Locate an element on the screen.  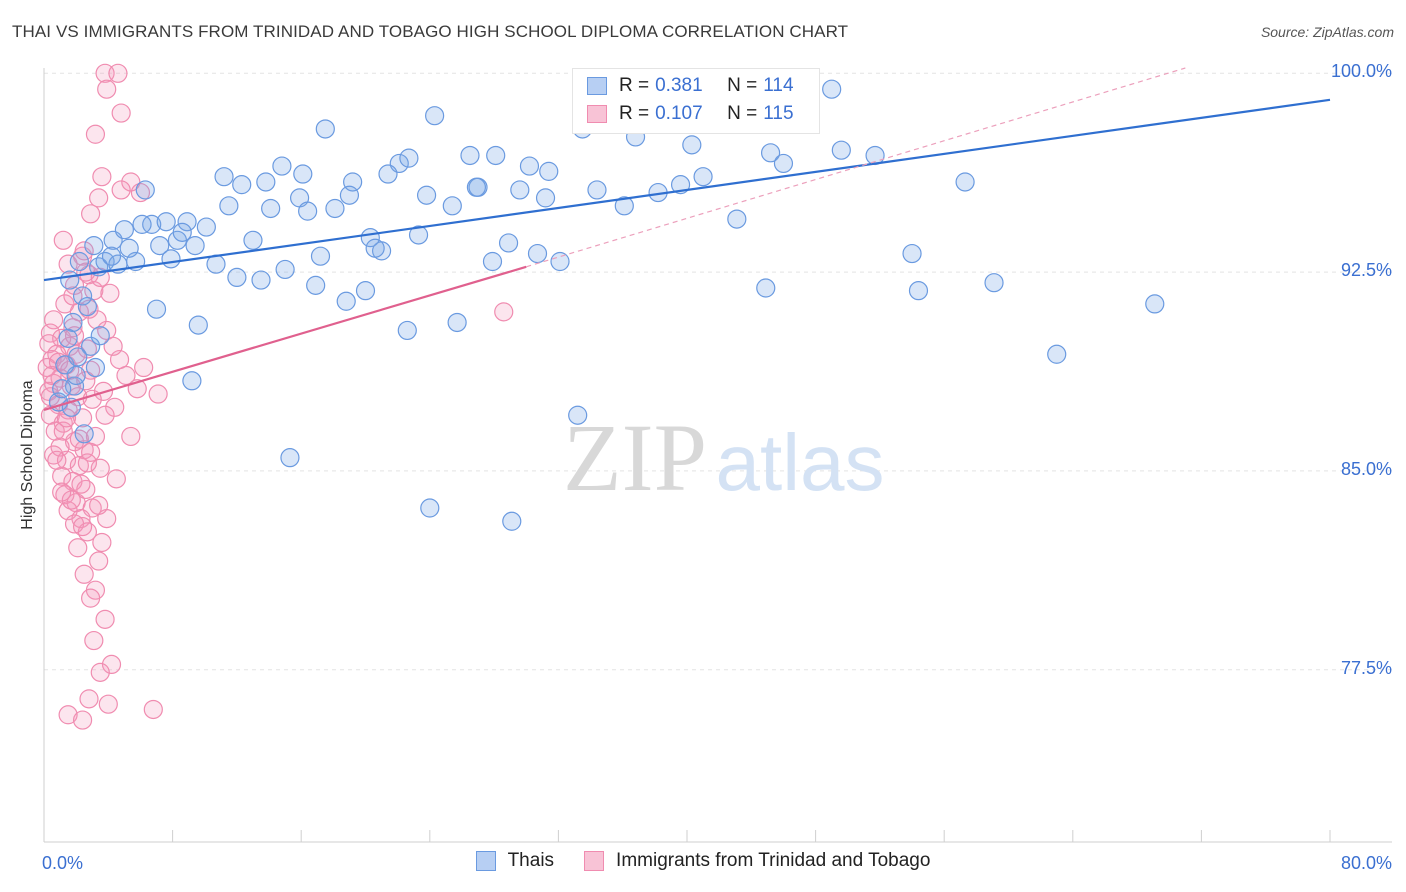
trend-line-immigrants is located at coordinates (285, 338).